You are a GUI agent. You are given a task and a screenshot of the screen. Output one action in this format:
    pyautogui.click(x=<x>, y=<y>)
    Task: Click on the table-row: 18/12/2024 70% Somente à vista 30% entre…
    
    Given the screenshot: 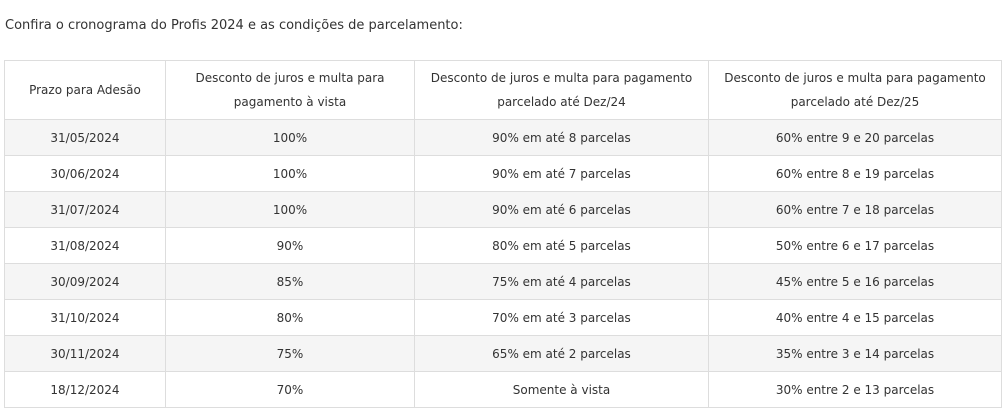 What is the action you would take?
    pyautogui.click(x=503, y=389)
    